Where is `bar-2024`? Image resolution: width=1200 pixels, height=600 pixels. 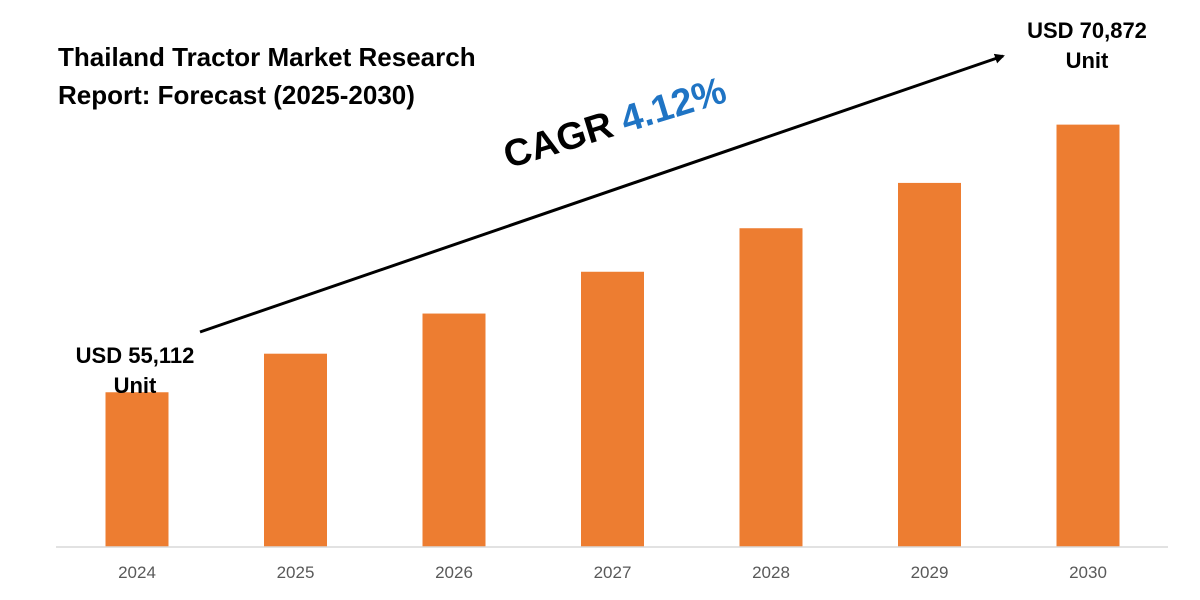
bar-2024 is located at coordinates (137, 469).